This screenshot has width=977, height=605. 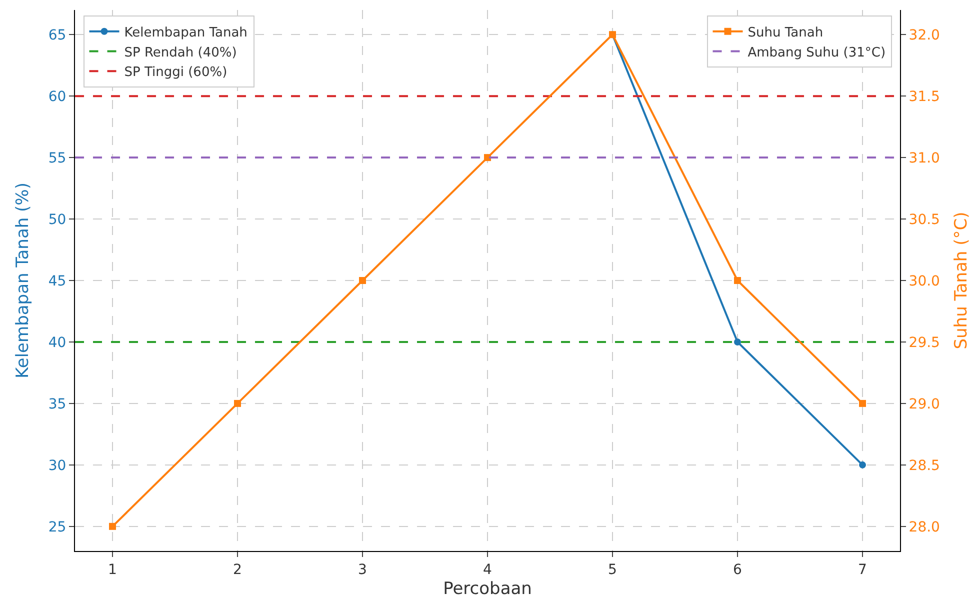 I want to click on y2-tick-label: 30.5, so click(x=924, y=220).